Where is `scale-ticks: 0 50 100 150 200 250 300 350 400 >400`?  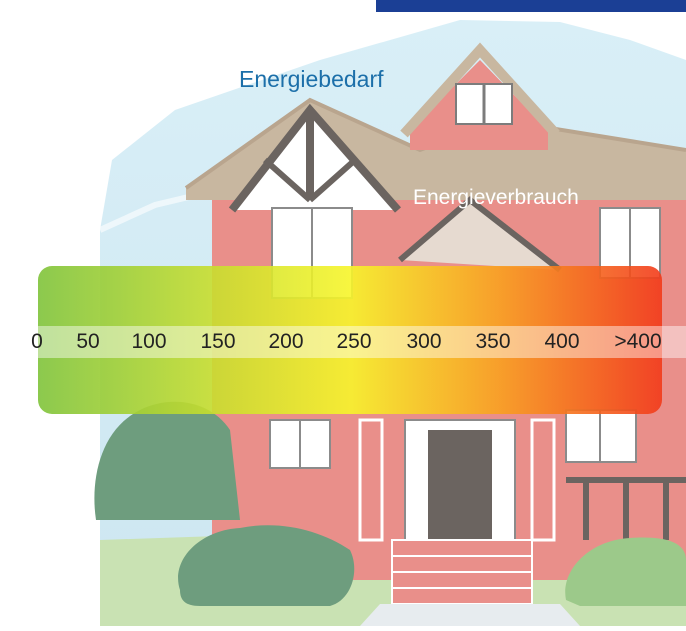 scale-ticks: 0 50 100 150 200 250 300 350 400 >400 is located at coordinates (343, 343).